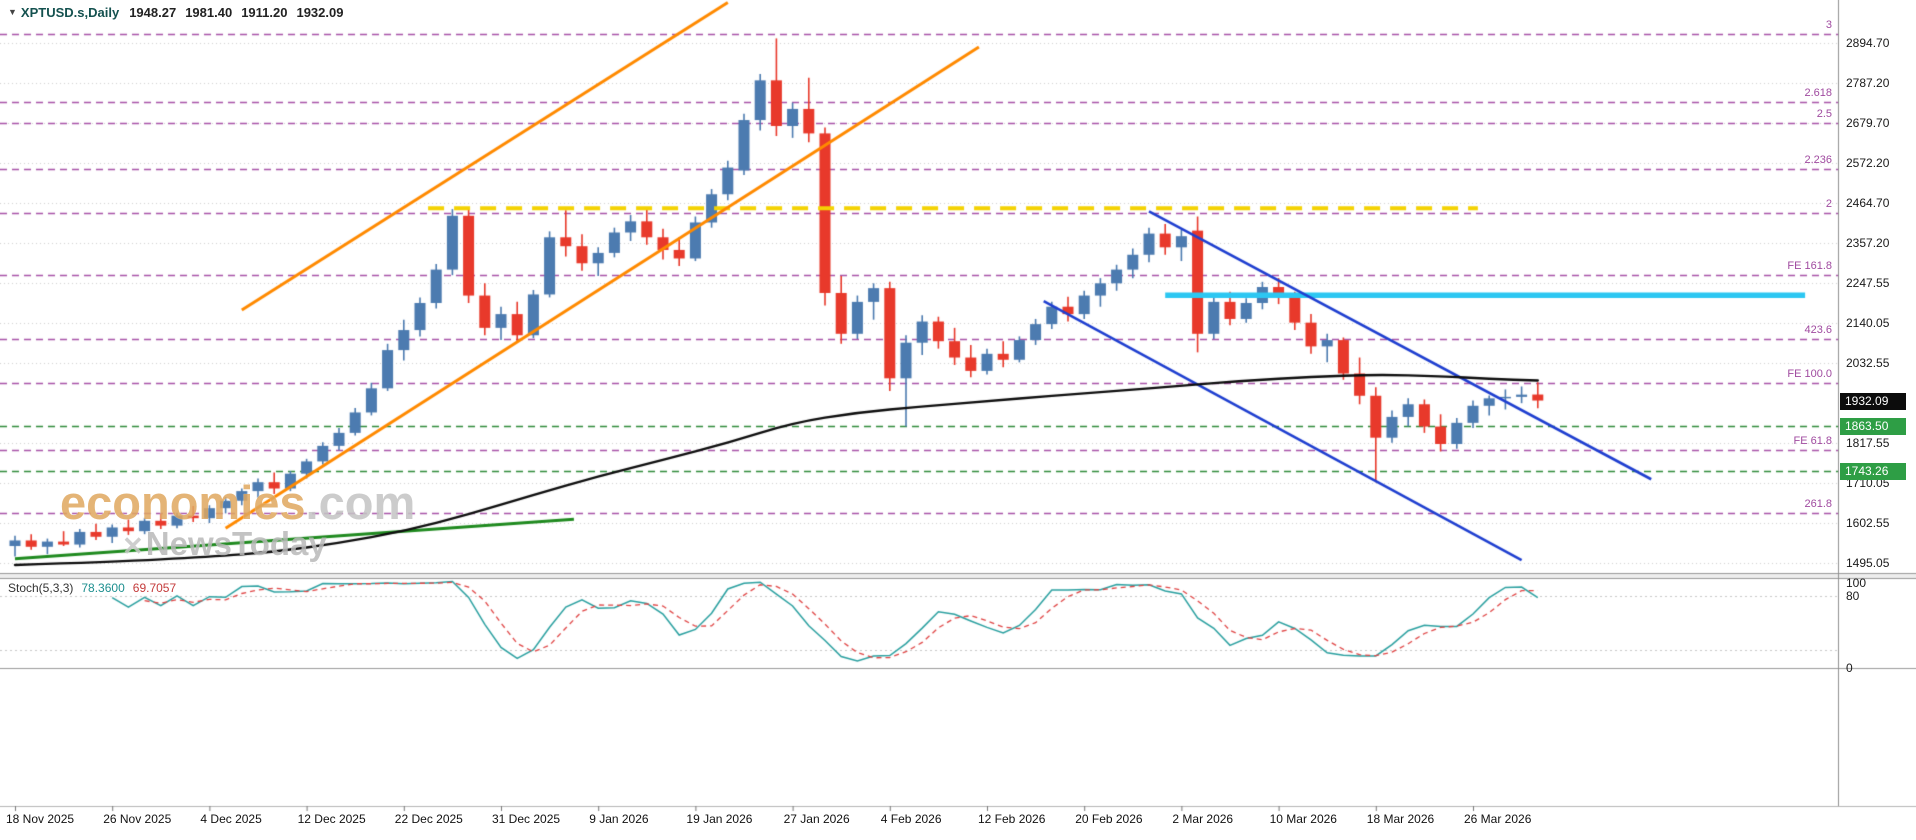 Image resolution: width=1916 pixels, height=840 pixels. What do you see at coordinates (153, 12) in the screenshot?
I see `ohlc-open: 1948.27` at bounding box center [153, 12].